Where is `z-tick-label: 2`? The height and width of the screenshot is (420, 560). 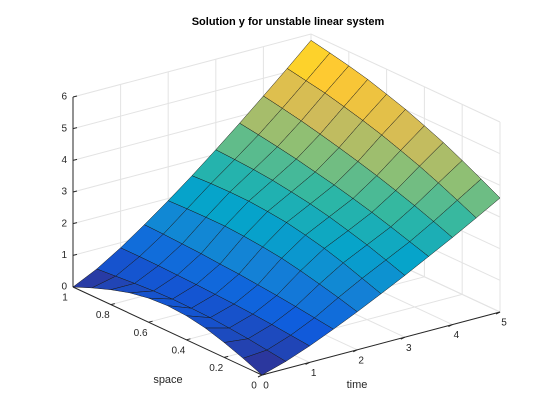
z-tick-label: 2 is located at coordinates (64, 223).